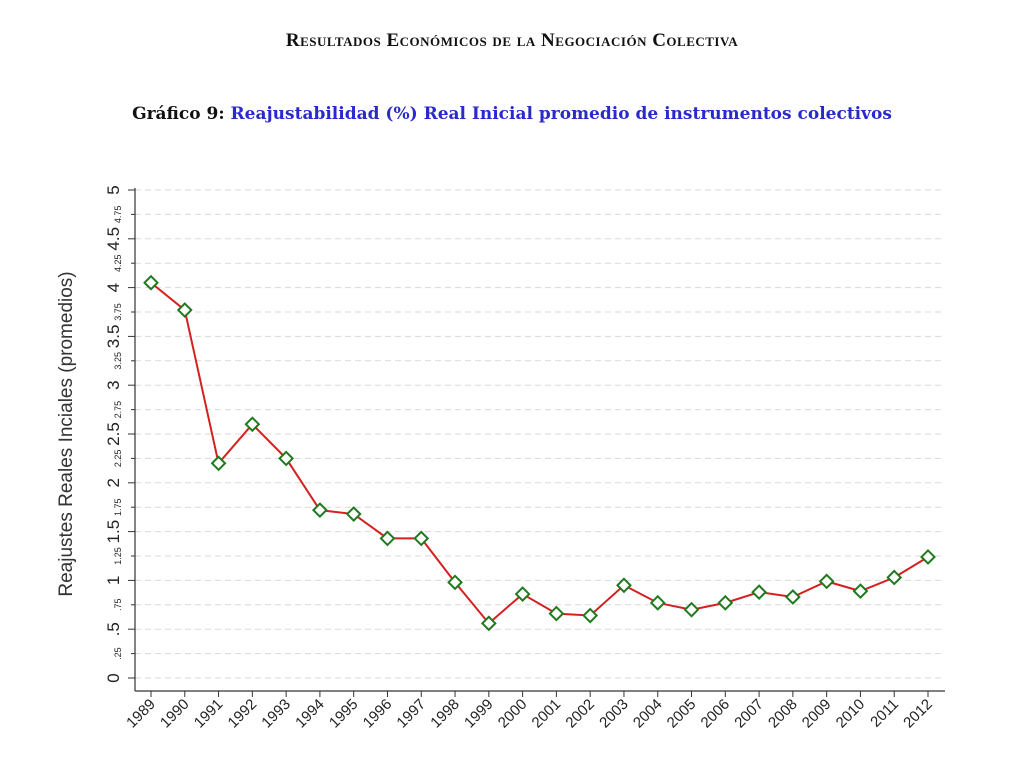 The width and height of the screenshot is (1024, 768). What do you see at coordinates (209, 714) in the screenshot?
I see `x-tick-label: 1991` at bounding box center [209, 714].